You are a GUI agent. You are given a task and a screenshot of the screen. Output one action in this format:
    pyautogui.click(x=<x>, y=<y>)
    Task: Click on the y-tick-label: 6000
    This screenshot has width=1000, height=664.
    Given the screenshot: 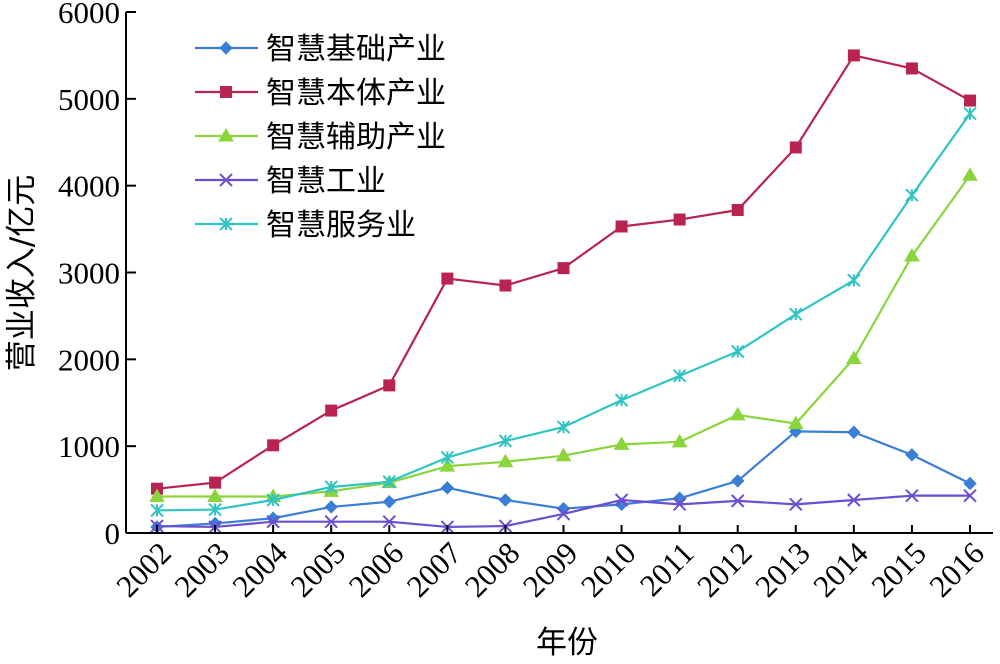 What is the action you would take?
    pyautogui.click(x=89, y=15)
    